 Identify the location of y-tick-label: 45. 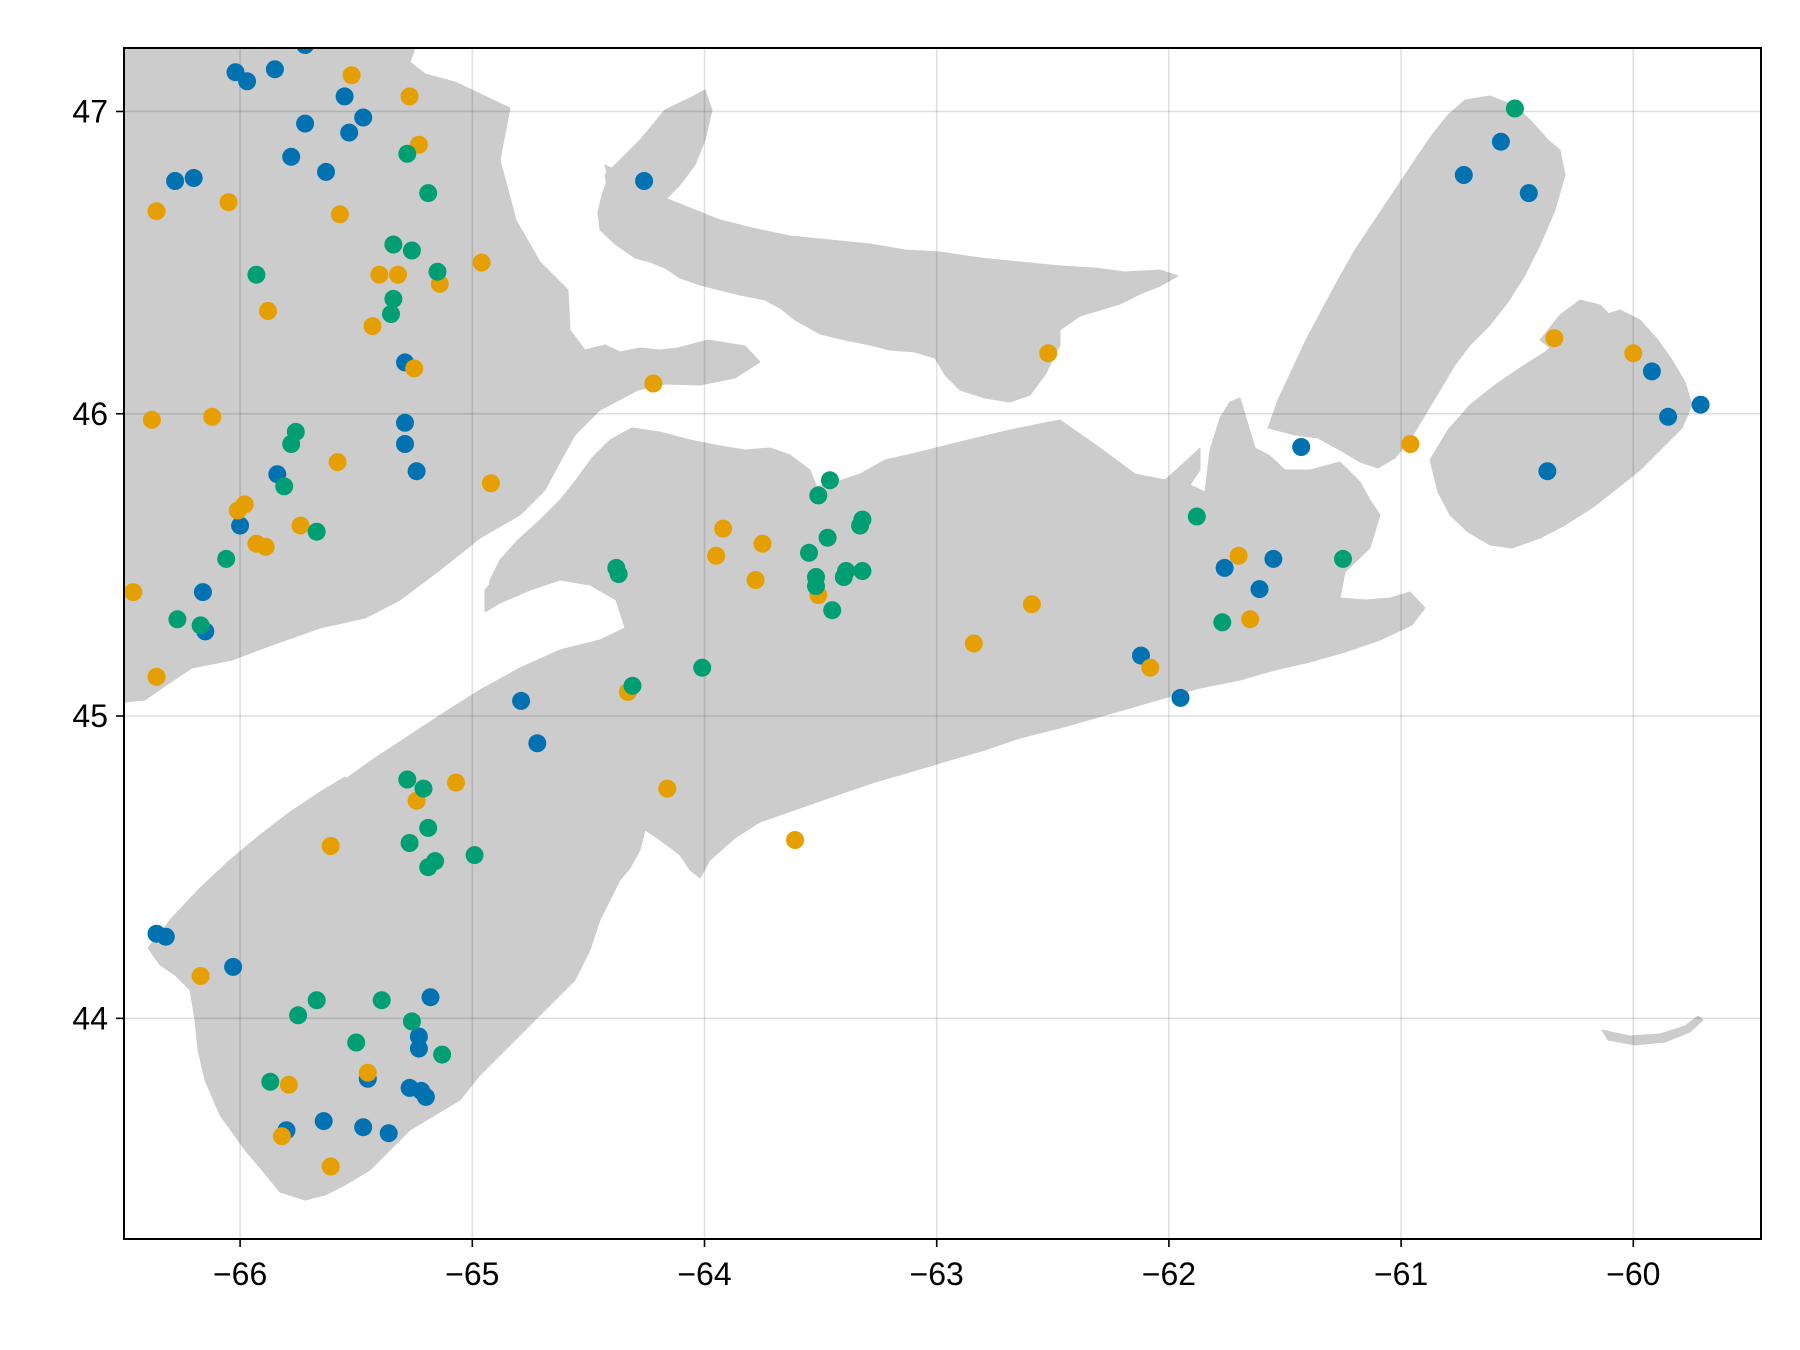
(90, 716).